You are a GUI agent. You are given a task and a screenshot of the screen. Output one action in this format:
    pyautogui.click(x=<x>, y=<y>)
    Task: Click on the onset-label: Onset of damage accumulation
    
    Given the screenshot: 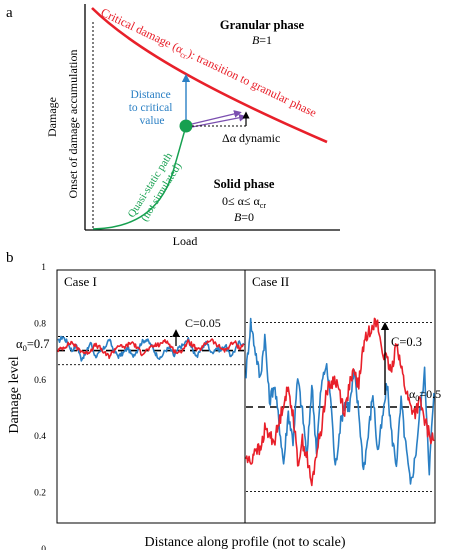 What is the action you would take?
    pyautogui.click(x=73, y=124)
    